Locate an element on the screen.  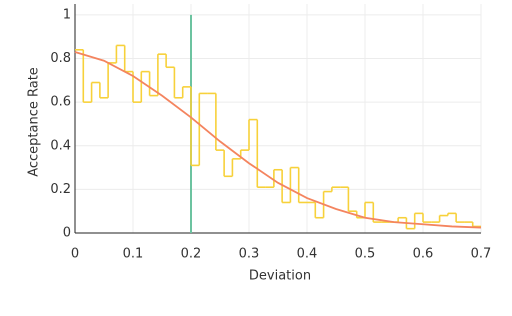
y-tick-label: 1 is located at coordinates (67, 14).